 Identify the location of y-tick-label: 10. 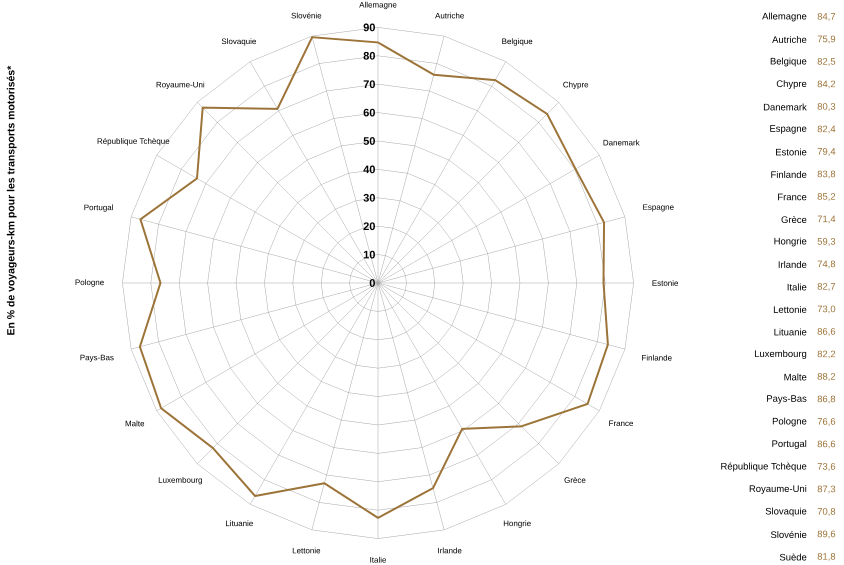
(369, 254).